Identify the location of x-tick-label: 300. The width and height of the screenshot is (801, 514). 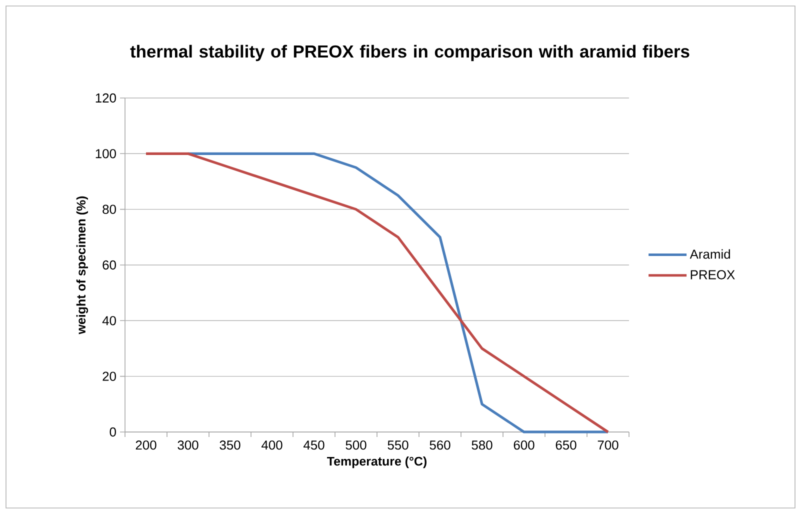
(188, 445).